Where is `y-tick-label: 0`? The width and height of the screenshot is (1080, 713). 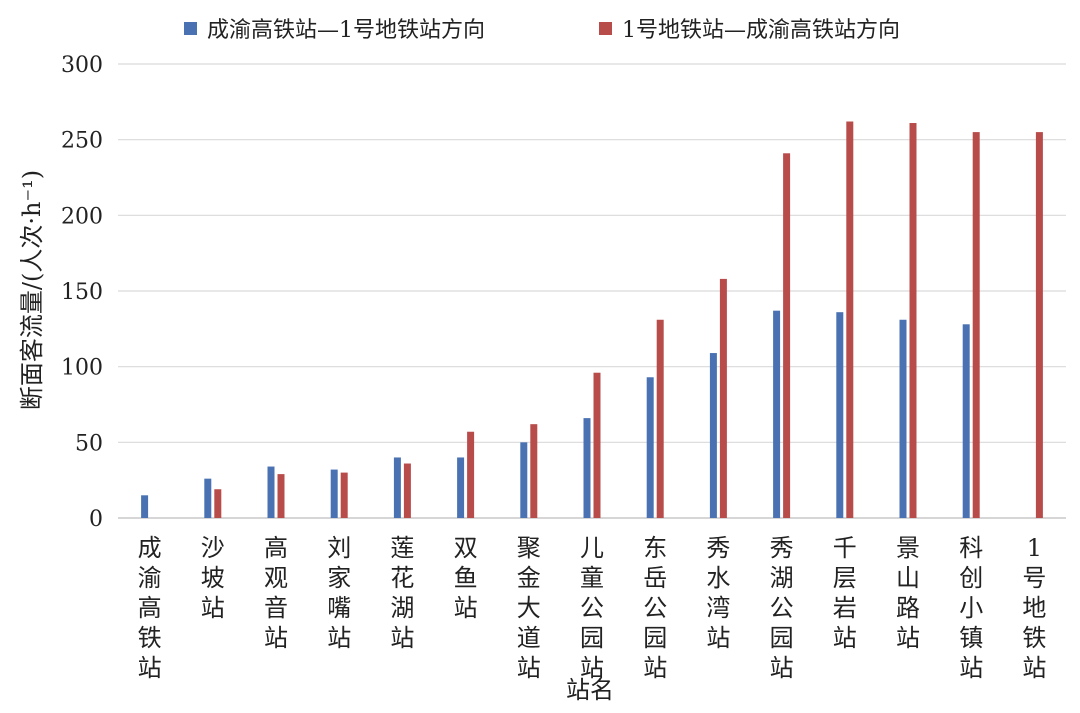 y-tick-label: 0 is located at coordinates (96, 519).